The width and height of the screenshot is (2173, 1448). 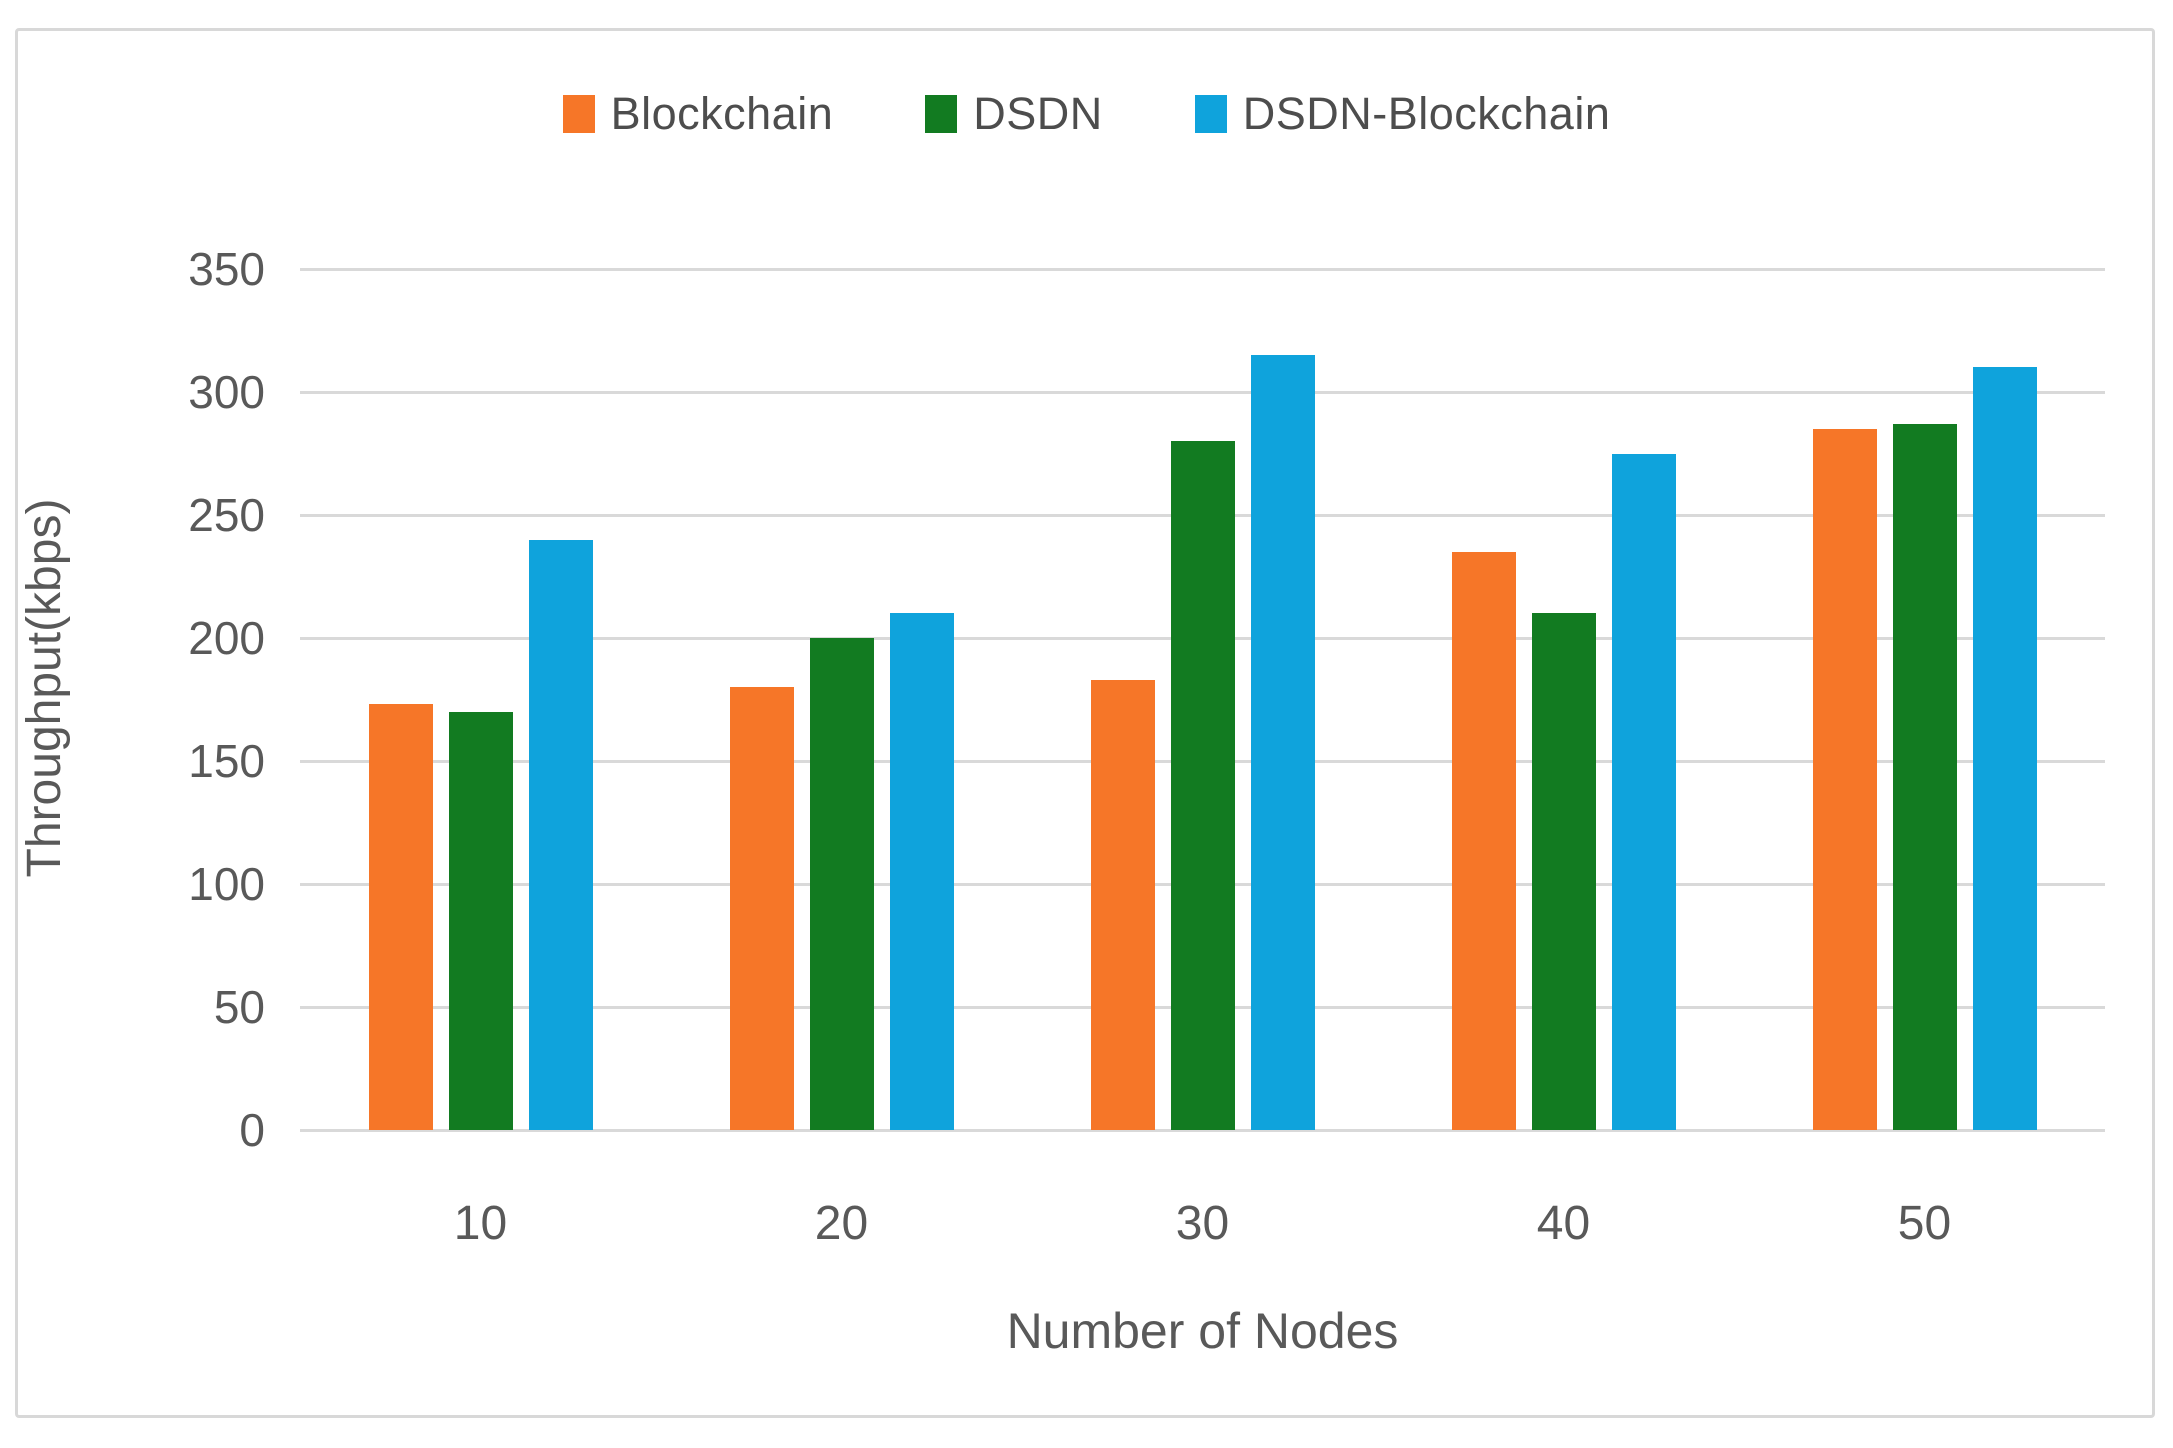 I want to click on legend-label: Blockchain, so click(x=722, y=113).